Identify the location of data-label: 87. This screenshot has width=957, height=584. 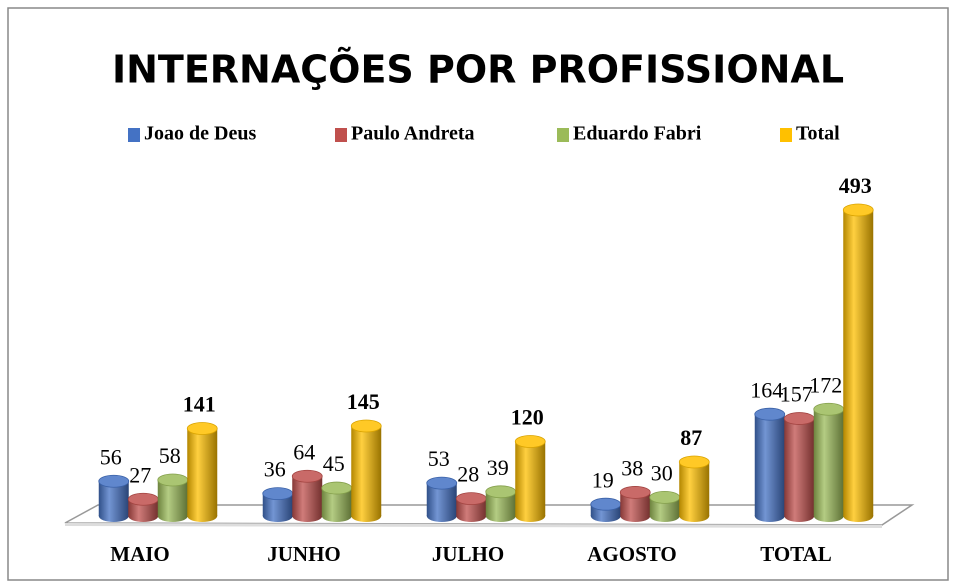
(691, 437).